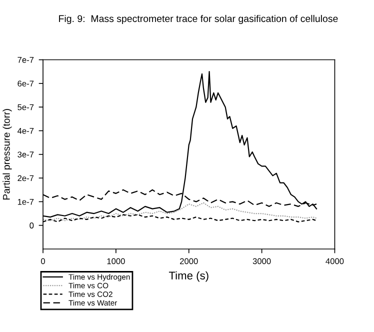  I want to click on y-tick-label: 7e-7, so click(26, 60).